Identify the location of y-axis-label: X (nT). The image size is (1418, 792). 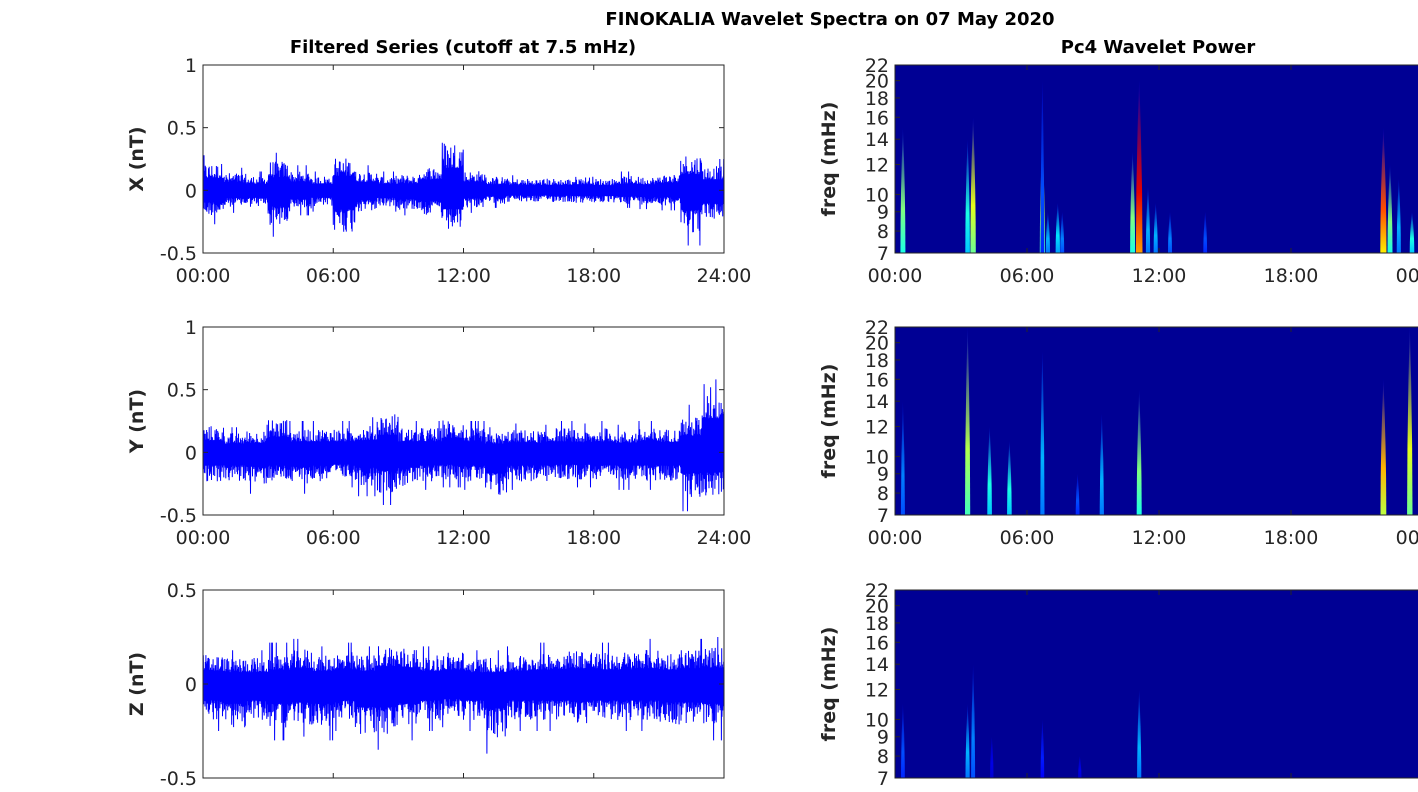
(137, 158).